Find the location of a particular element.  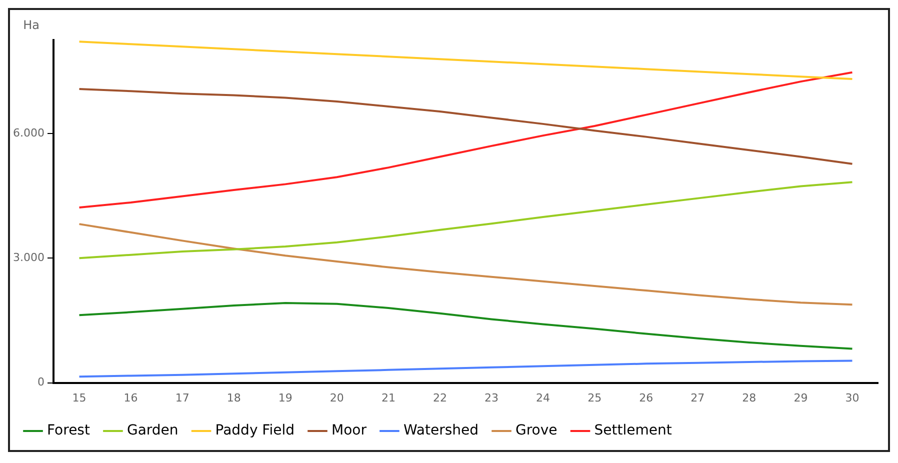

x-tick-label: 25 is located at coordinates (595, 397).